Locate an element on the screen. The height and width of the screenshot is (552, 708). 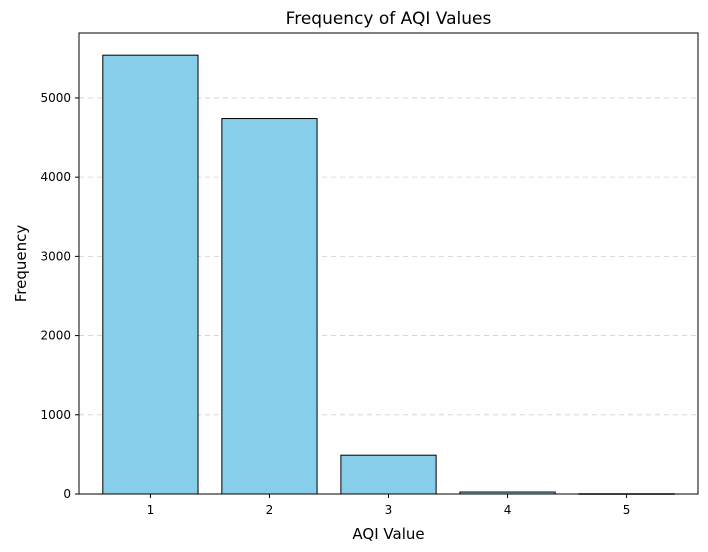
y-tick-label: 2000 is located at coordinates (55, 336).